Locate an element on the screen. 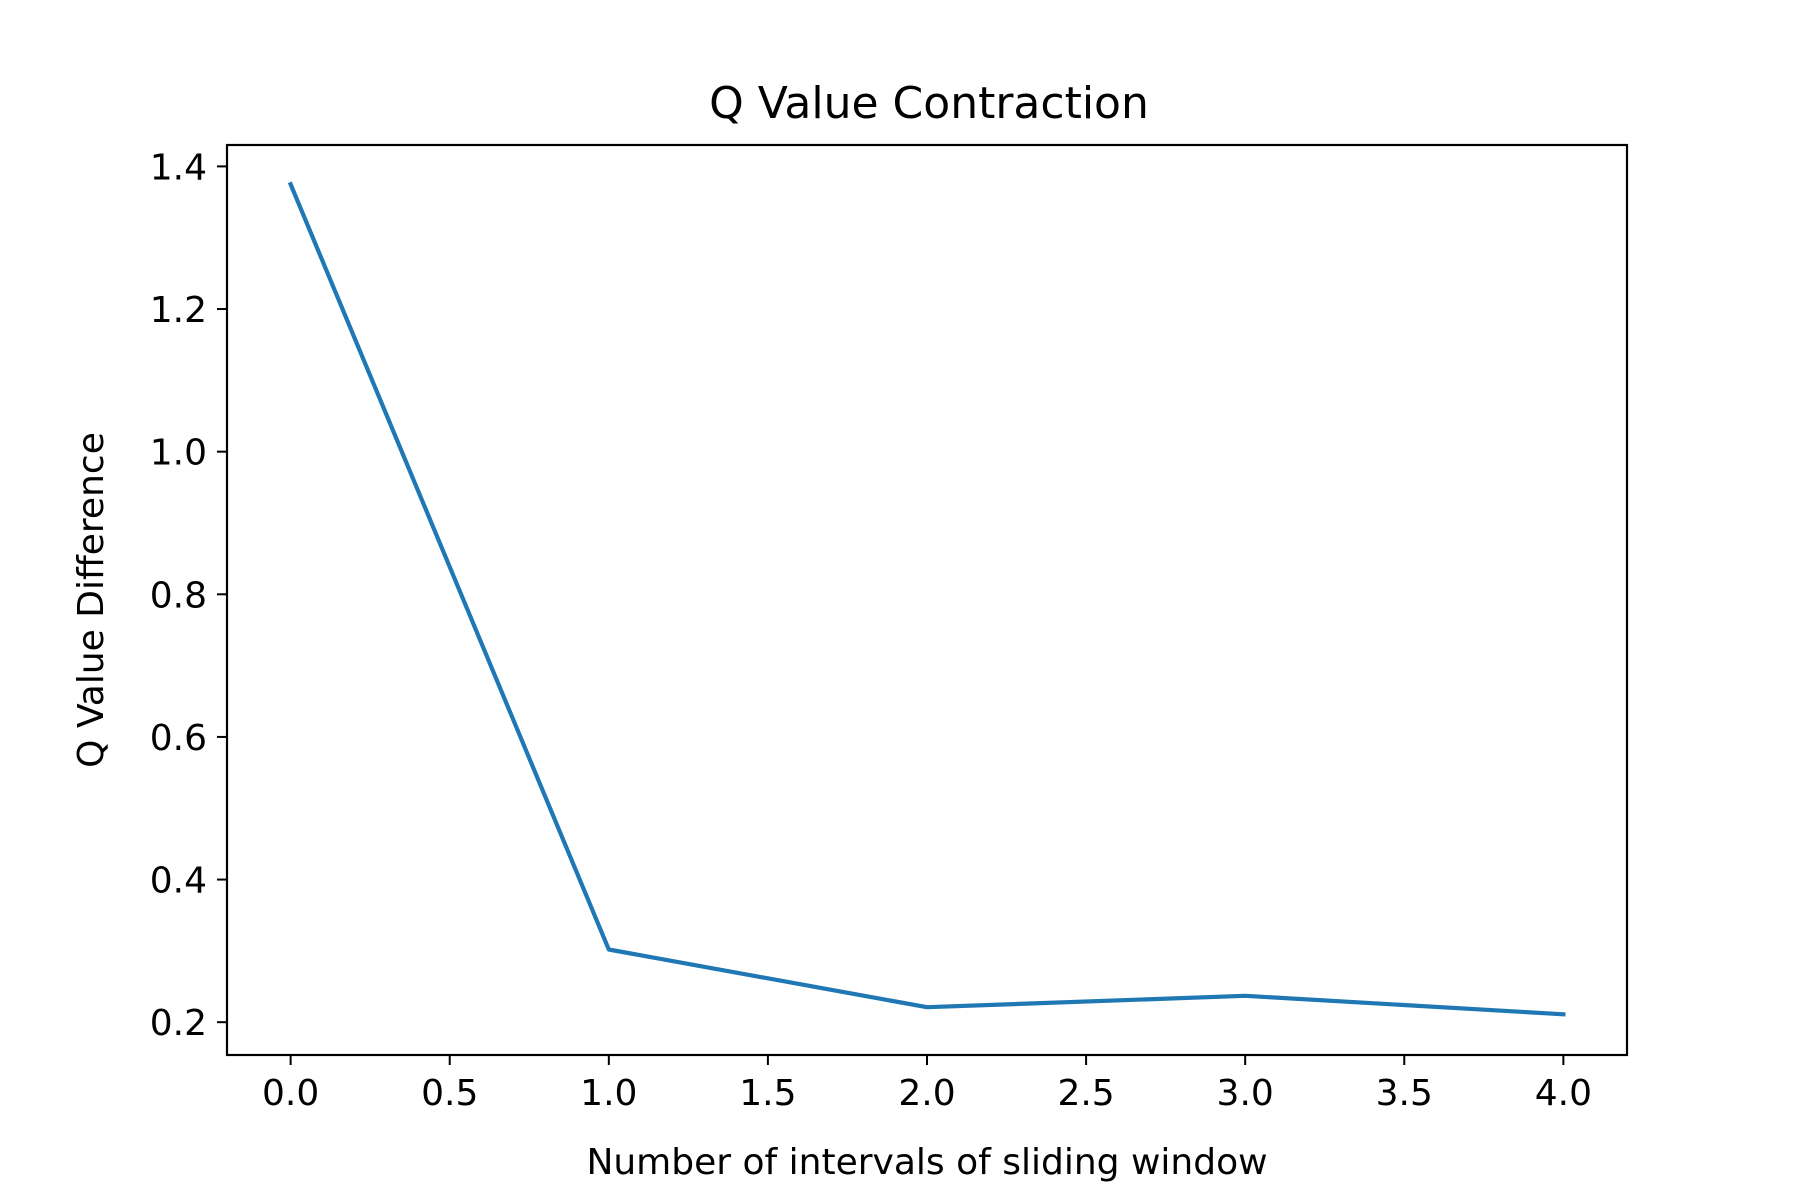 Image resolution: width=1800 pixels, height=1204 pixels. x-tick-label: 1.0 is located at coordinates (608, 1093).